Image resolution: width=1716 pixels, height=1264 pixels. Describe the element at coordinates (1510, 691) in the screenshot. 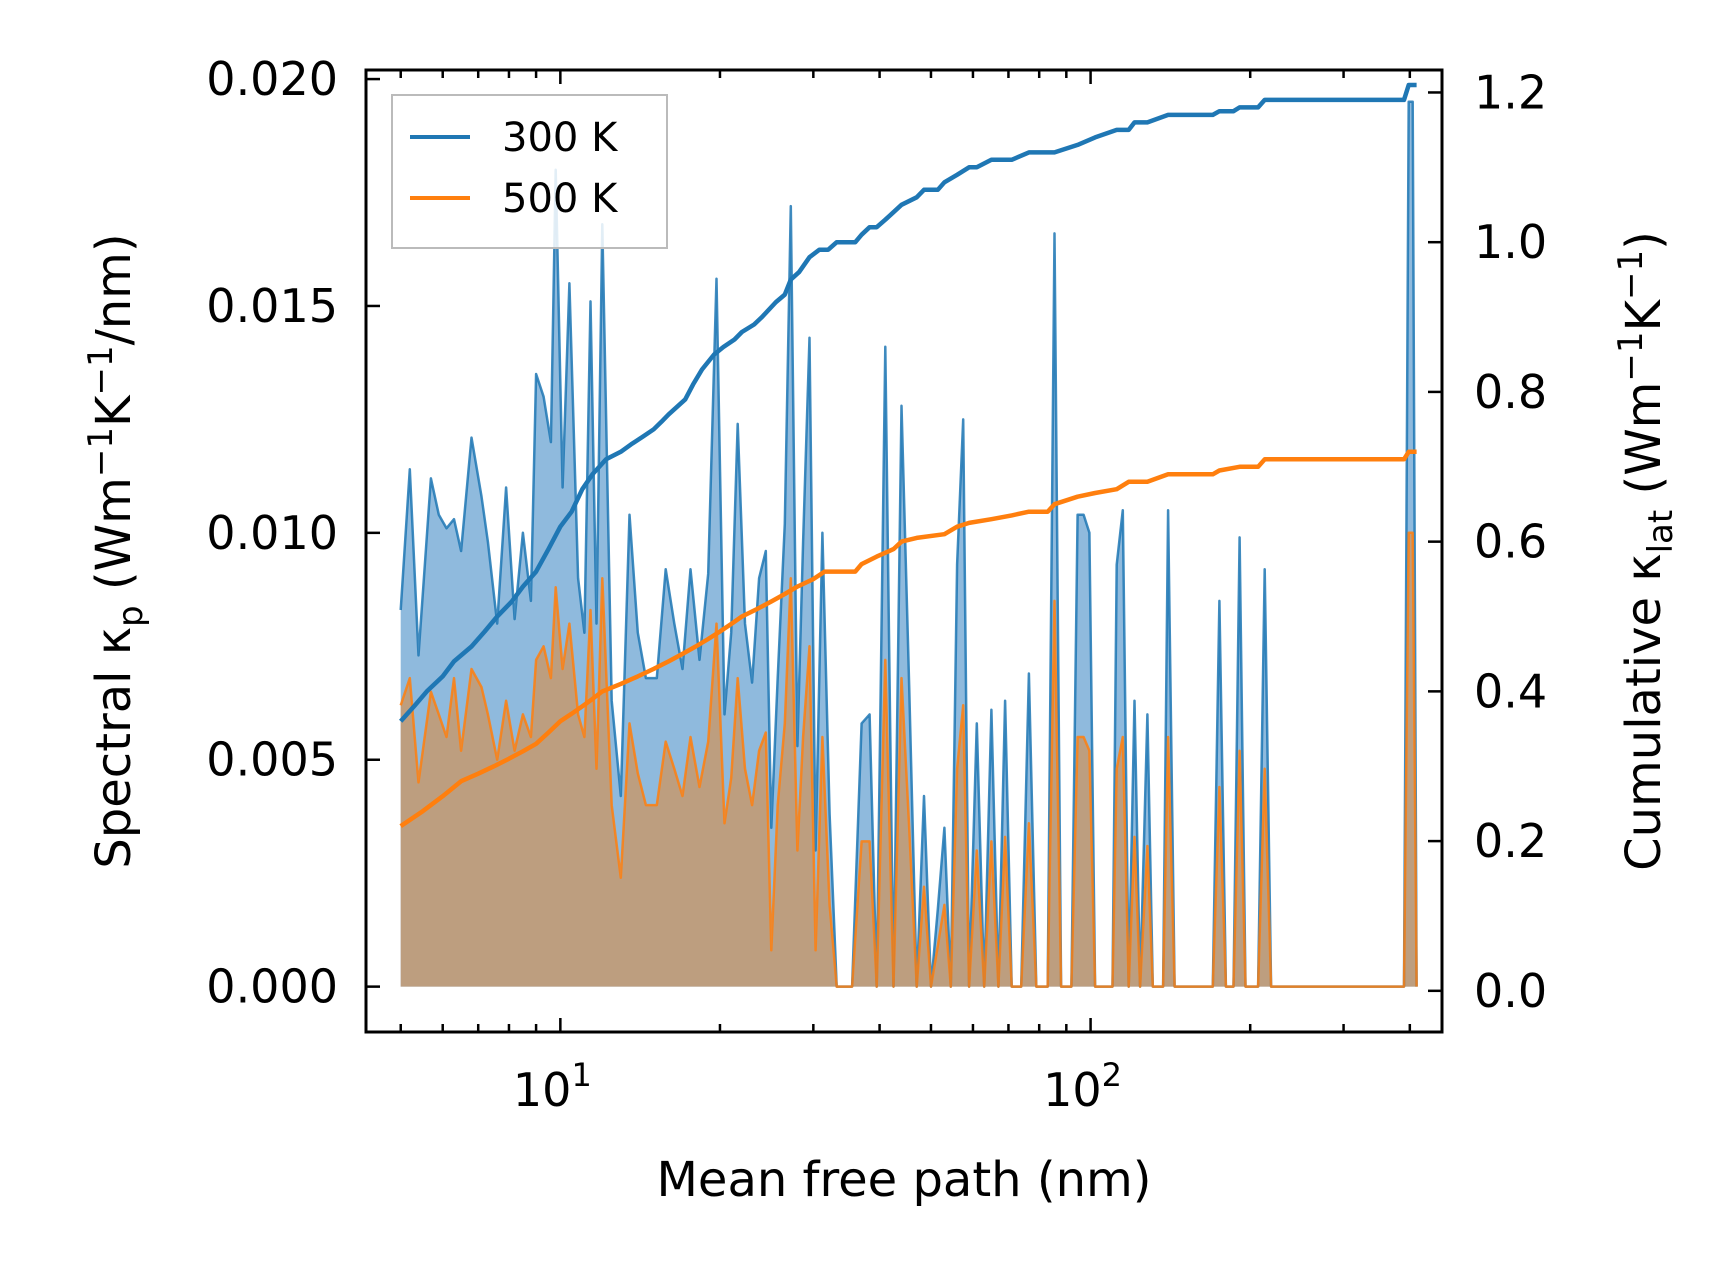

I see `y-right-tick-label: 0.4` at that location.